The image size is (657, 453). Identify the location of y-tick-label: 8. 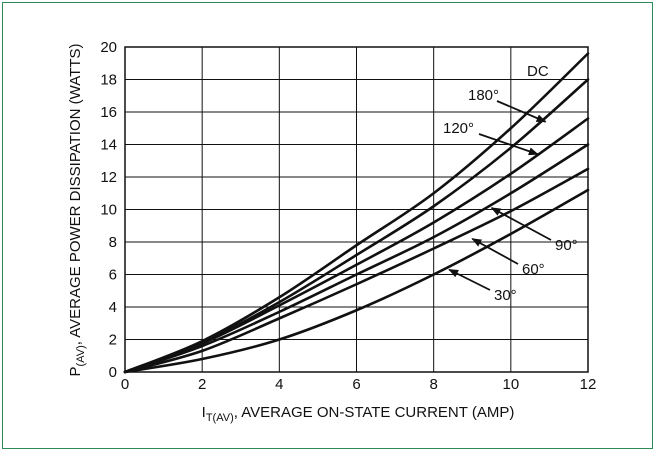
(113, 242).